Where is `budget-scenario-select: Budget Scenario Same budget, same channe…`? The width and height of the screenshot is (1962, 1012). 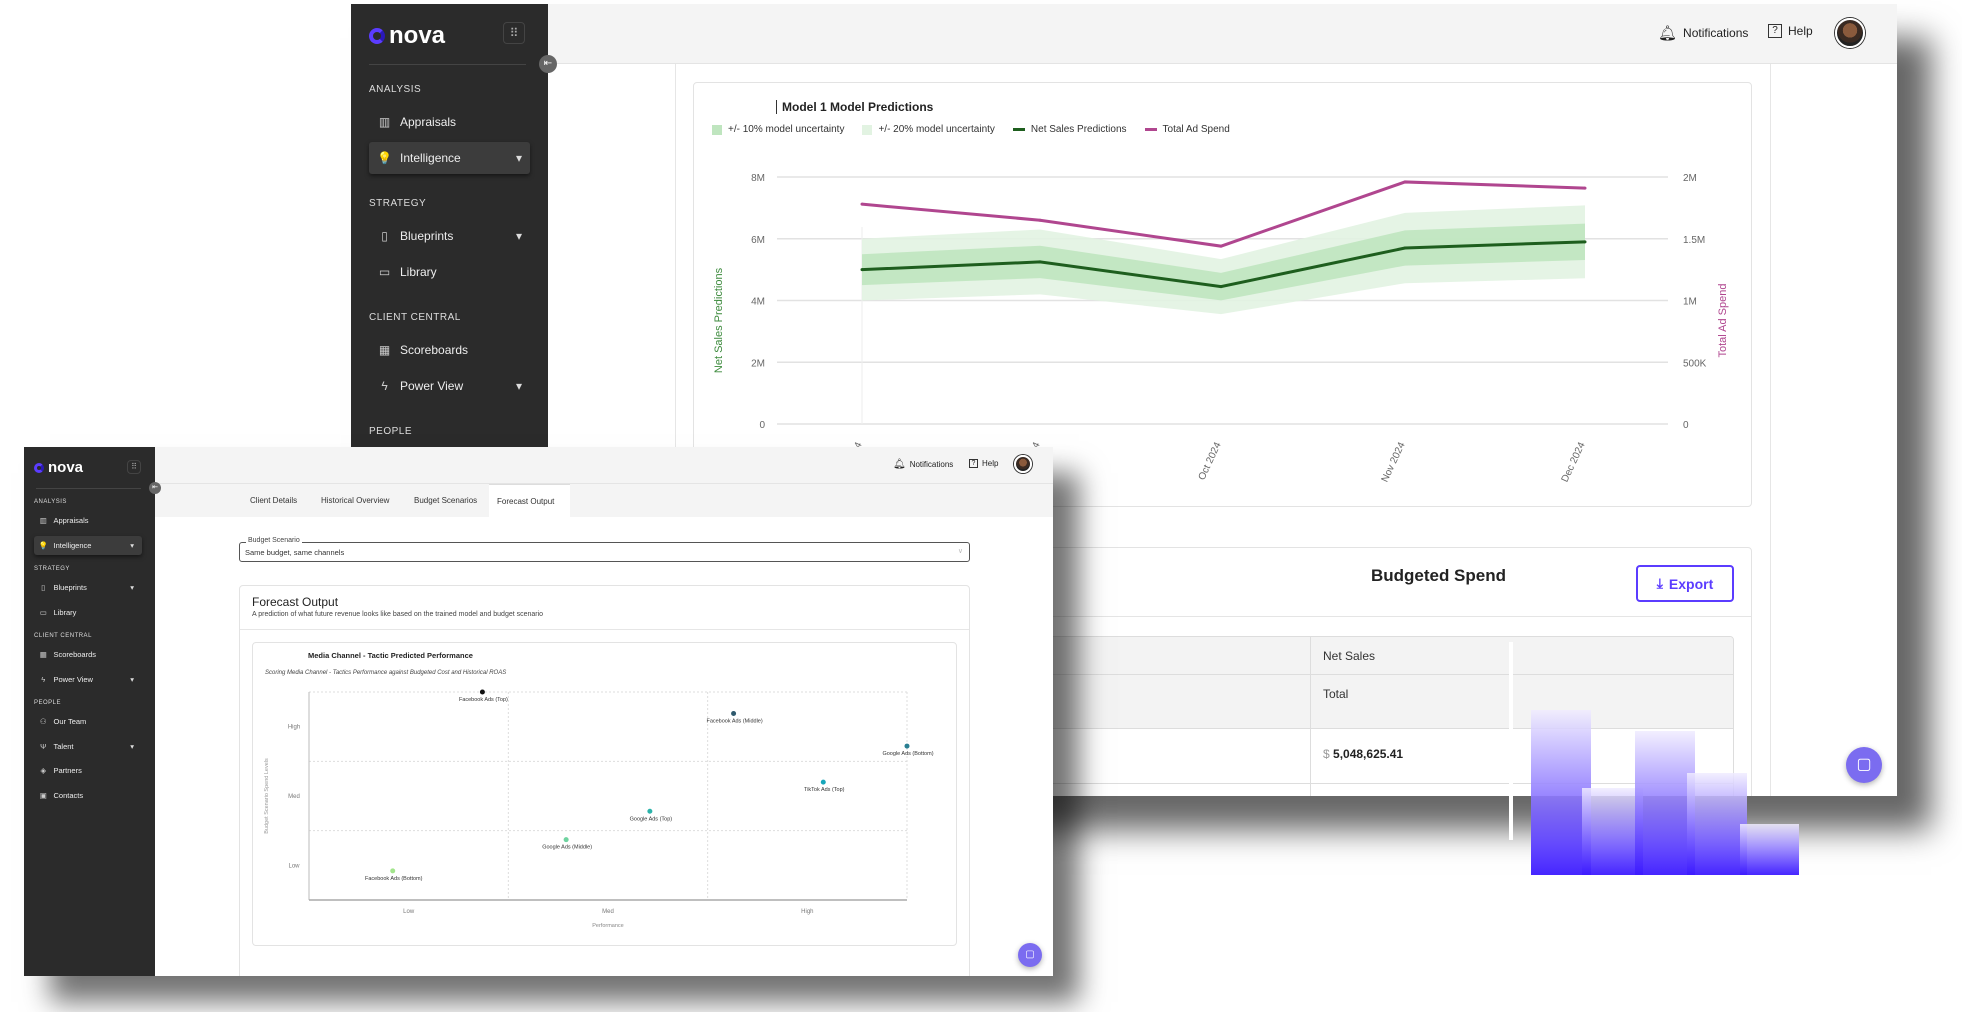
budget-scenario-select: Budget Scenario Same budget, same channe… is located at coordinates (604, 549).